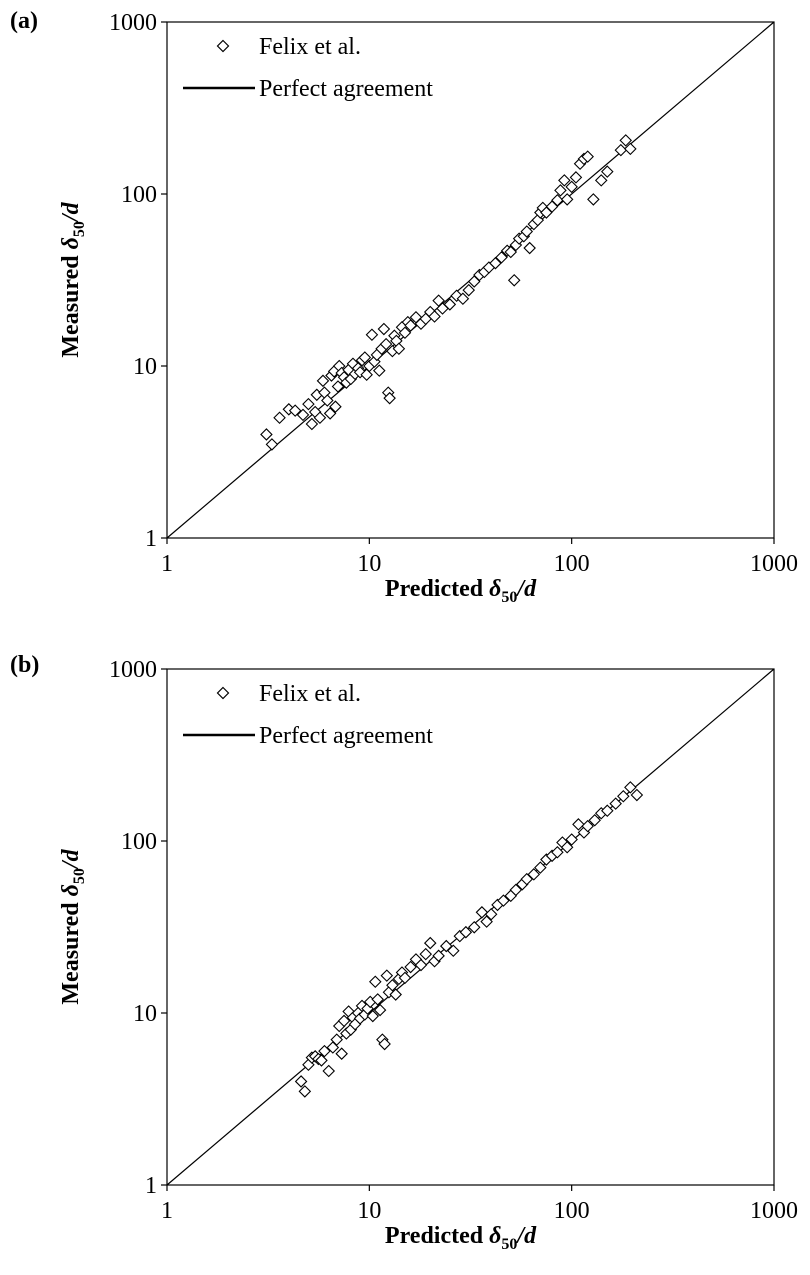 The image size is (810, 1275). Describe the element at coordinates (223, 46) in the screenshot. I see `legend-marker-diamond` at that location.